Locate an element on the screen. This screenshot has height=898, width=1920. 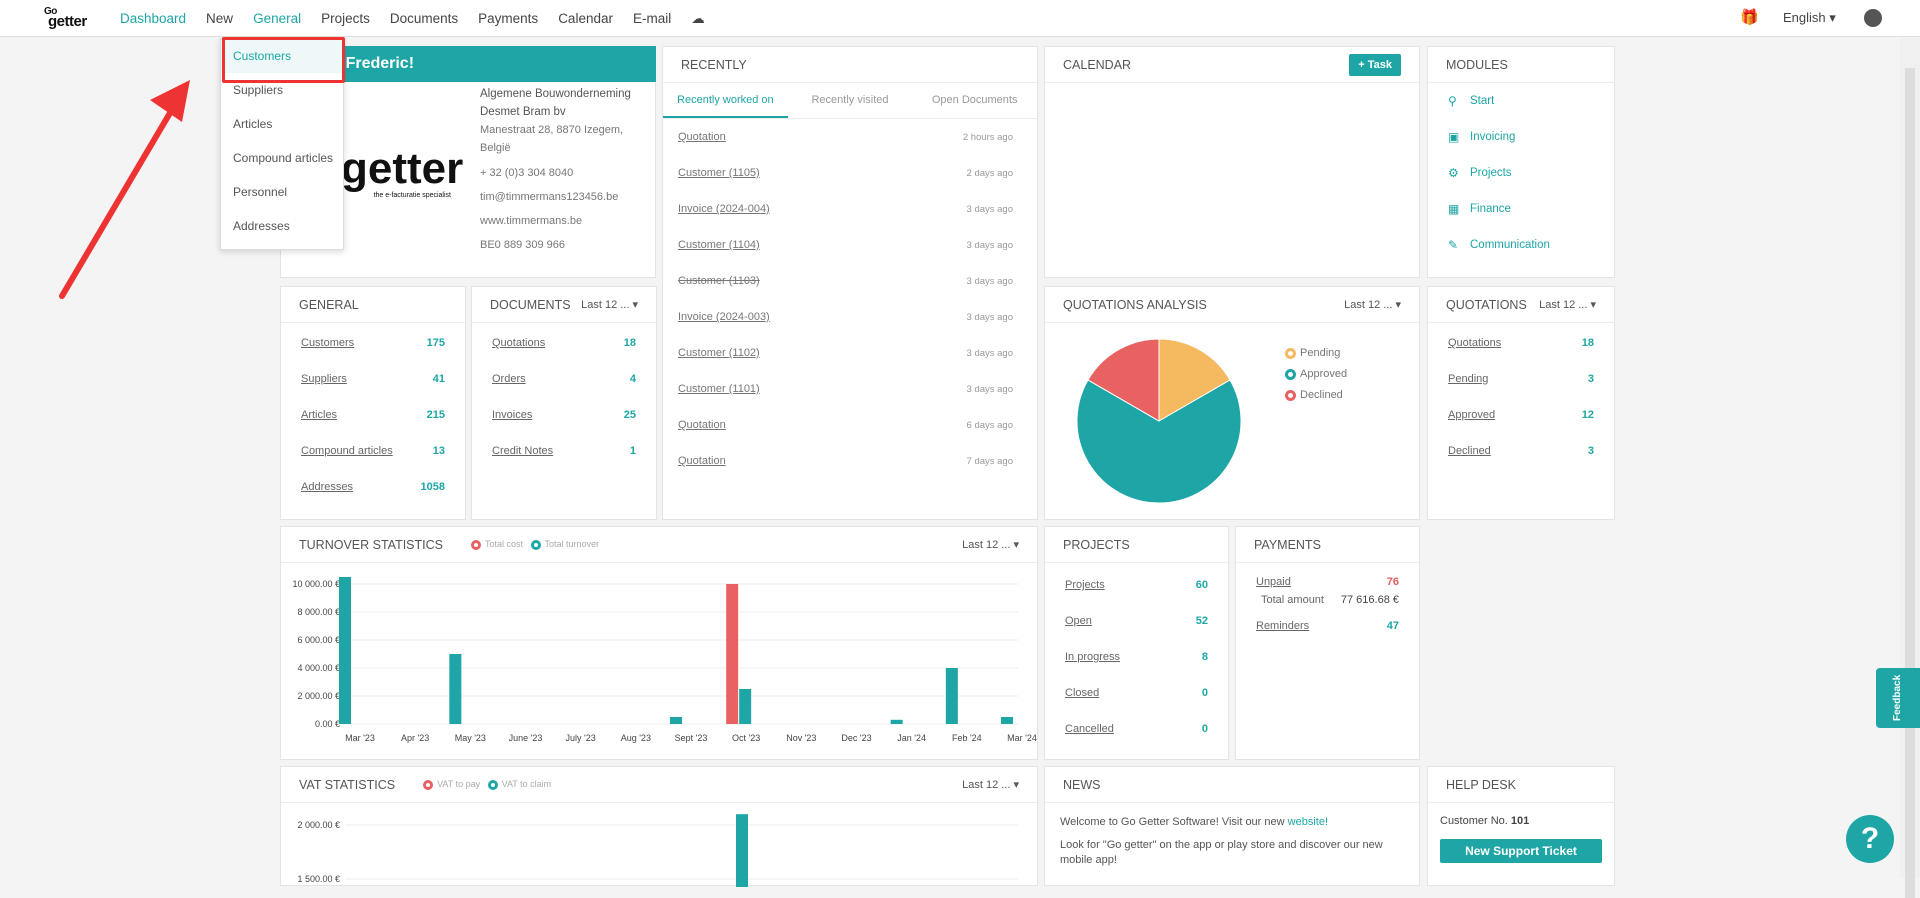
recent-item-link: Customer (1102) is located at coordinates (719, 353).